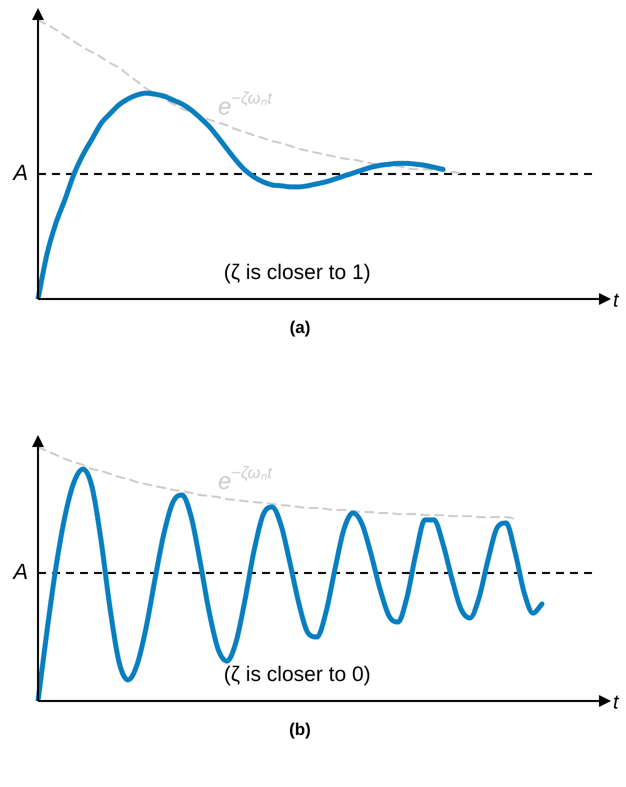 Image resolution: width=626 pixels, height=787 pixels. What do you see at coordinates (300, 729) in the screenshot?
I see `text: (b)` at bounding box center [300, 729].